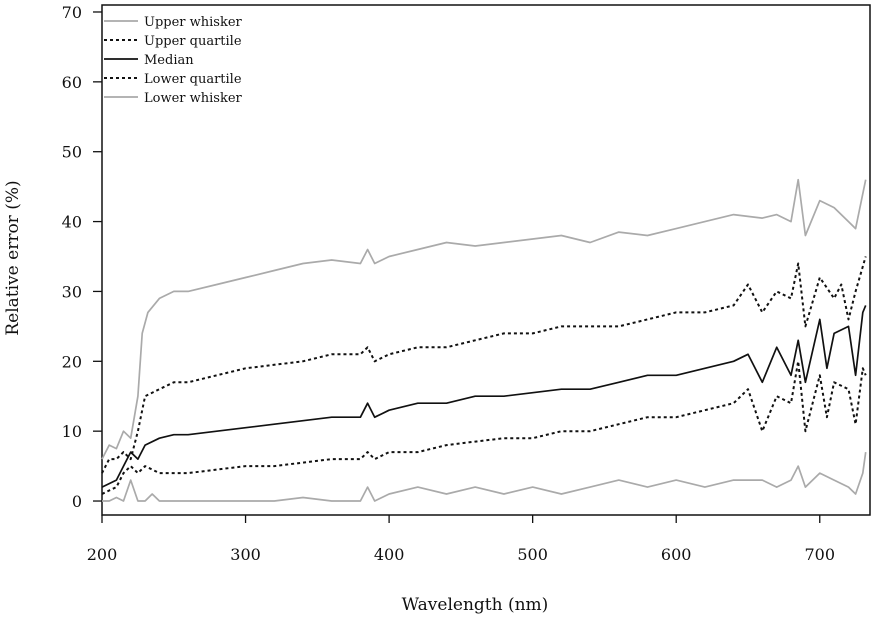 The height and width of the screenshot is (617, 890). What do you see at coordinates (102, 554) in the screenshot?
I see `x-tick-label: 200` at bounding box center [102, 554].